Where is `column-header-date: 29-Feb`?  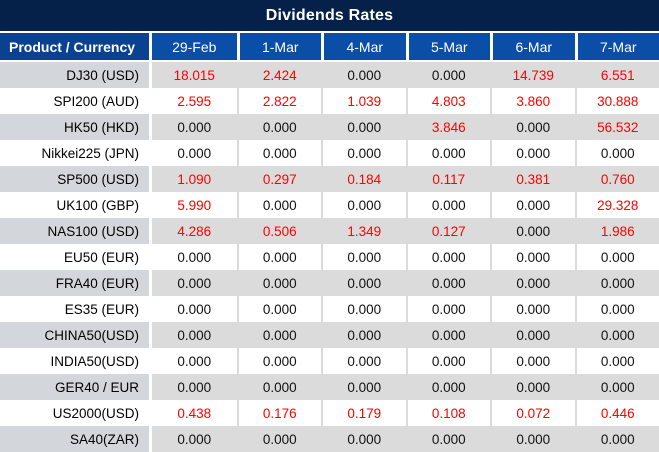
column-header-date: 29-Feb is located at coordinates (194, 46).